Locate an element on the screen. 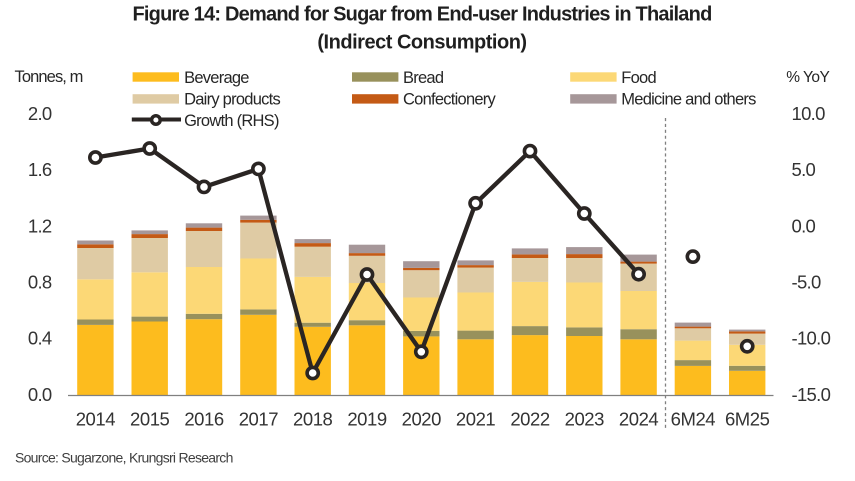 This screenshot has height=481, width=855. svg-text: 2017 is located at coordinates (259, 419).